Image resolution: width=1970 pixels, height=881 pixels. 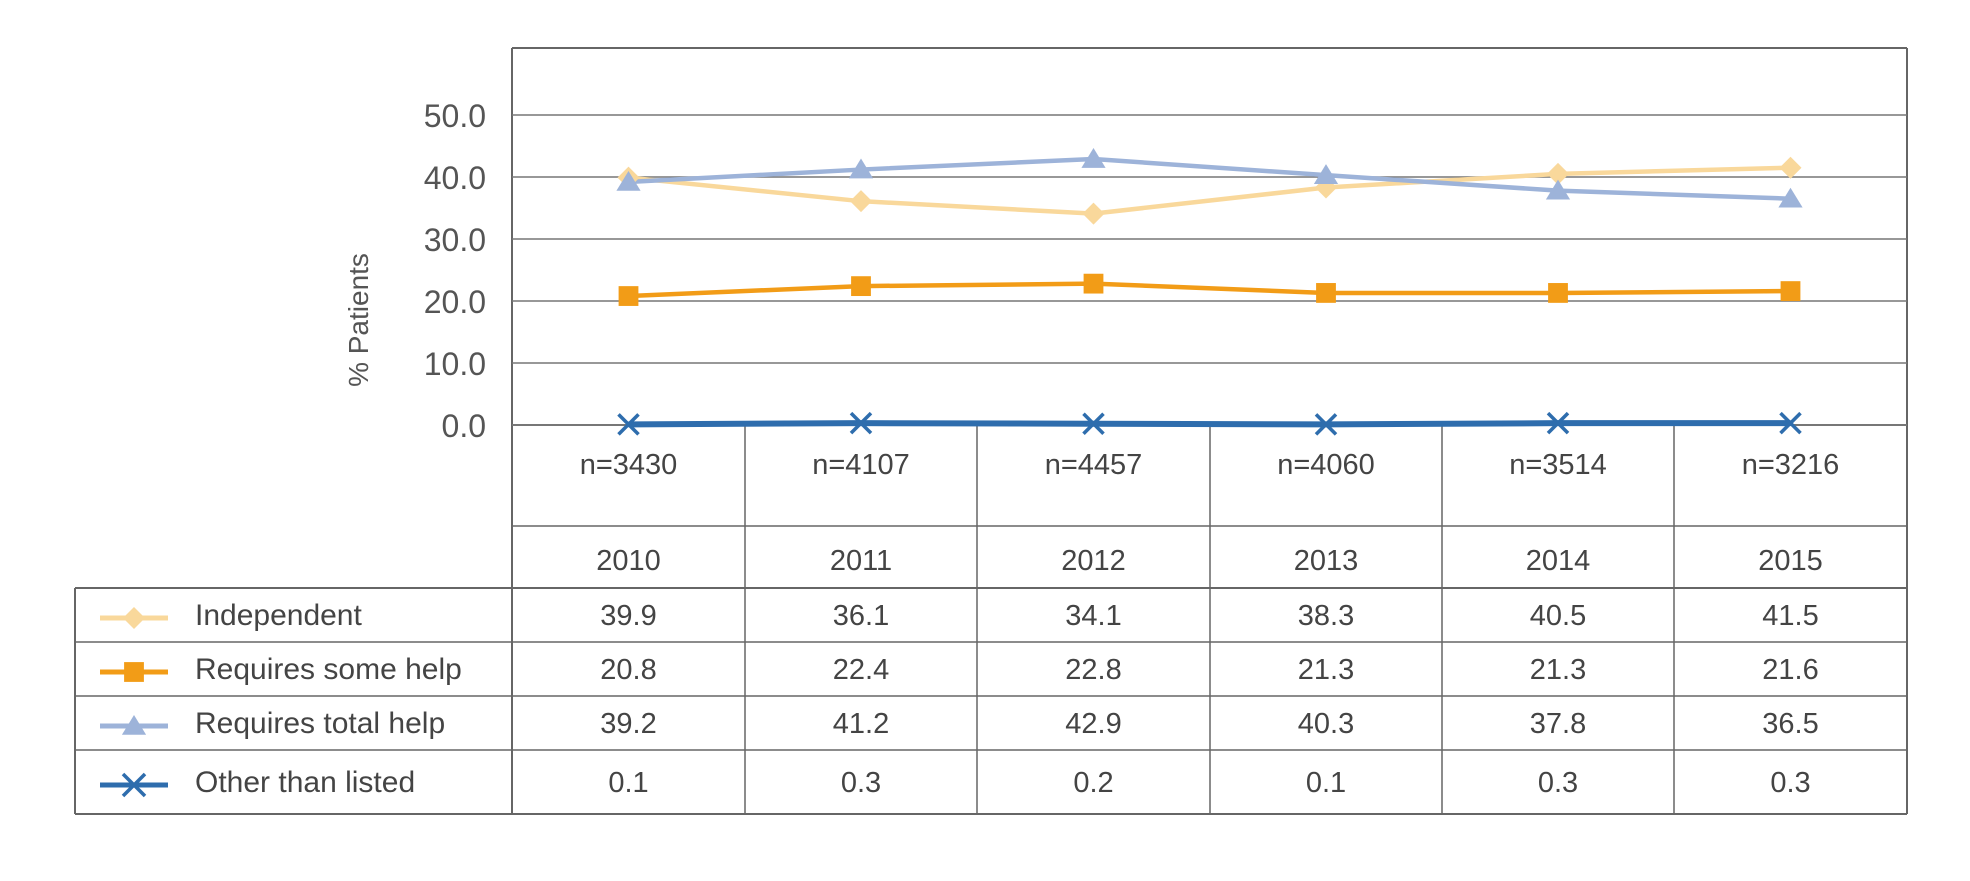 I want to click on table-cell-value: 40.5, so click(x=1558, y=616).